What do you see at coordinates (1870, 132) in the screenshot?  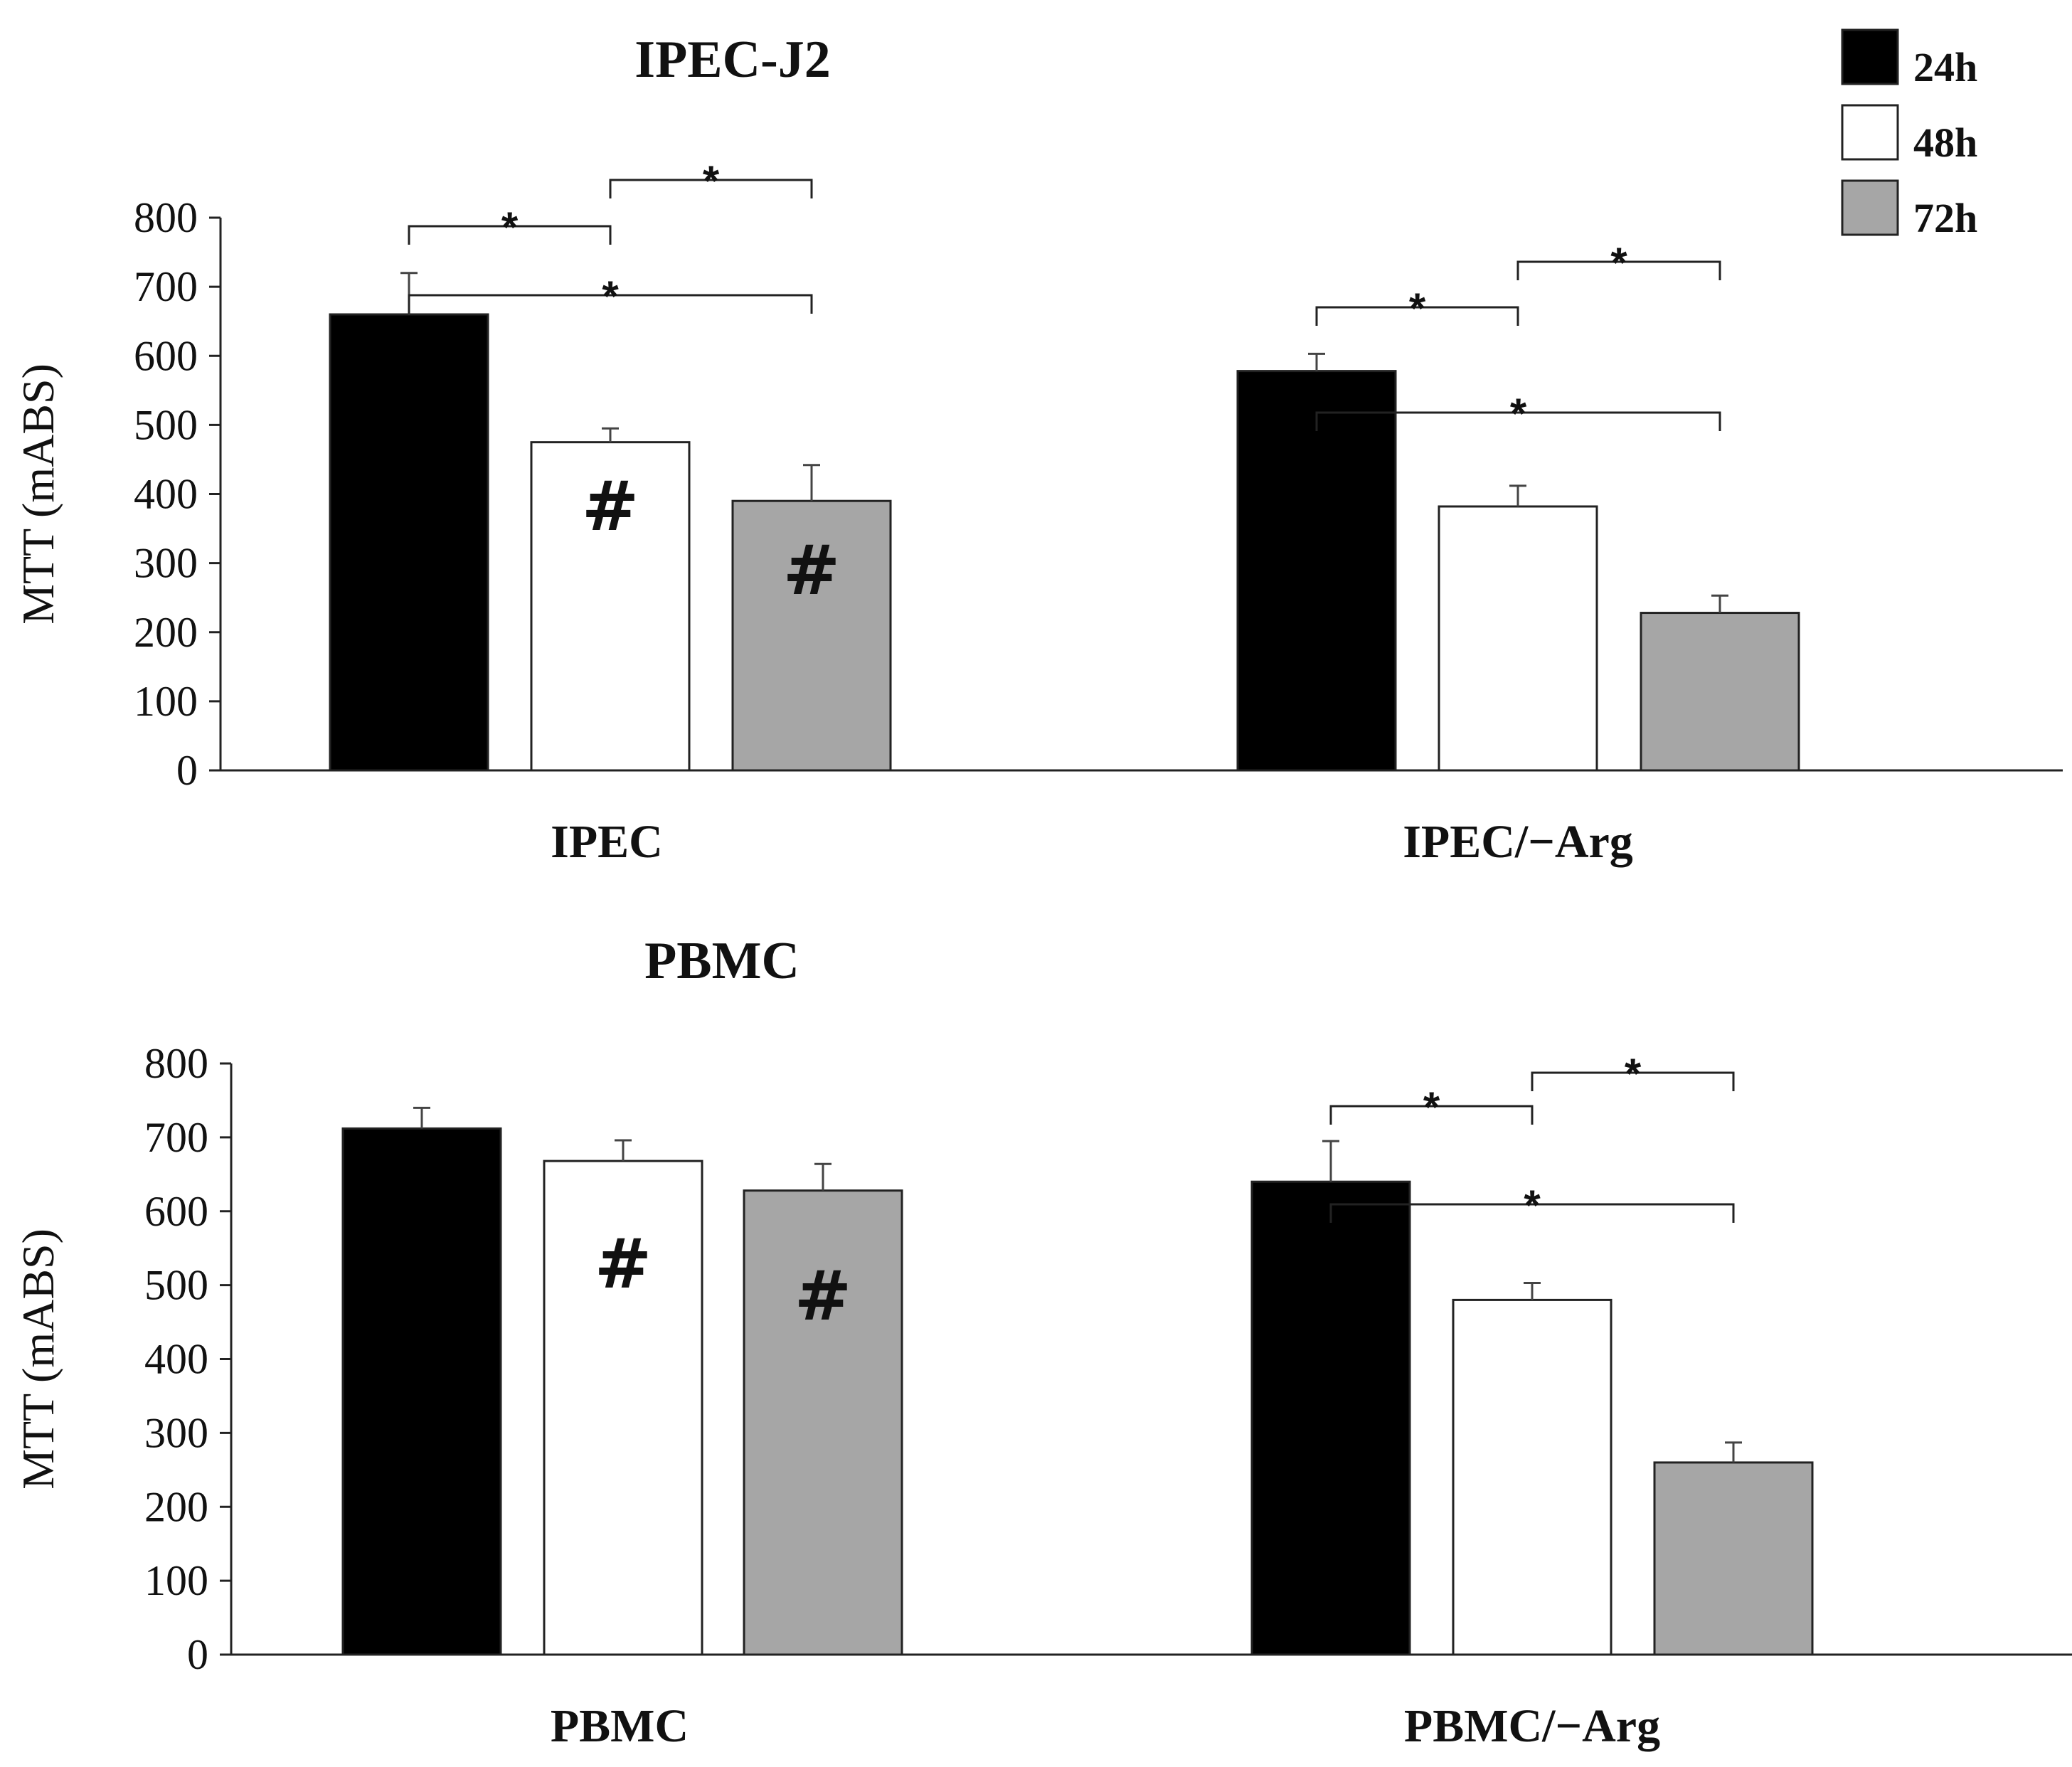 I see `legend-swatch-48h` at bounding box center [1870, 132].